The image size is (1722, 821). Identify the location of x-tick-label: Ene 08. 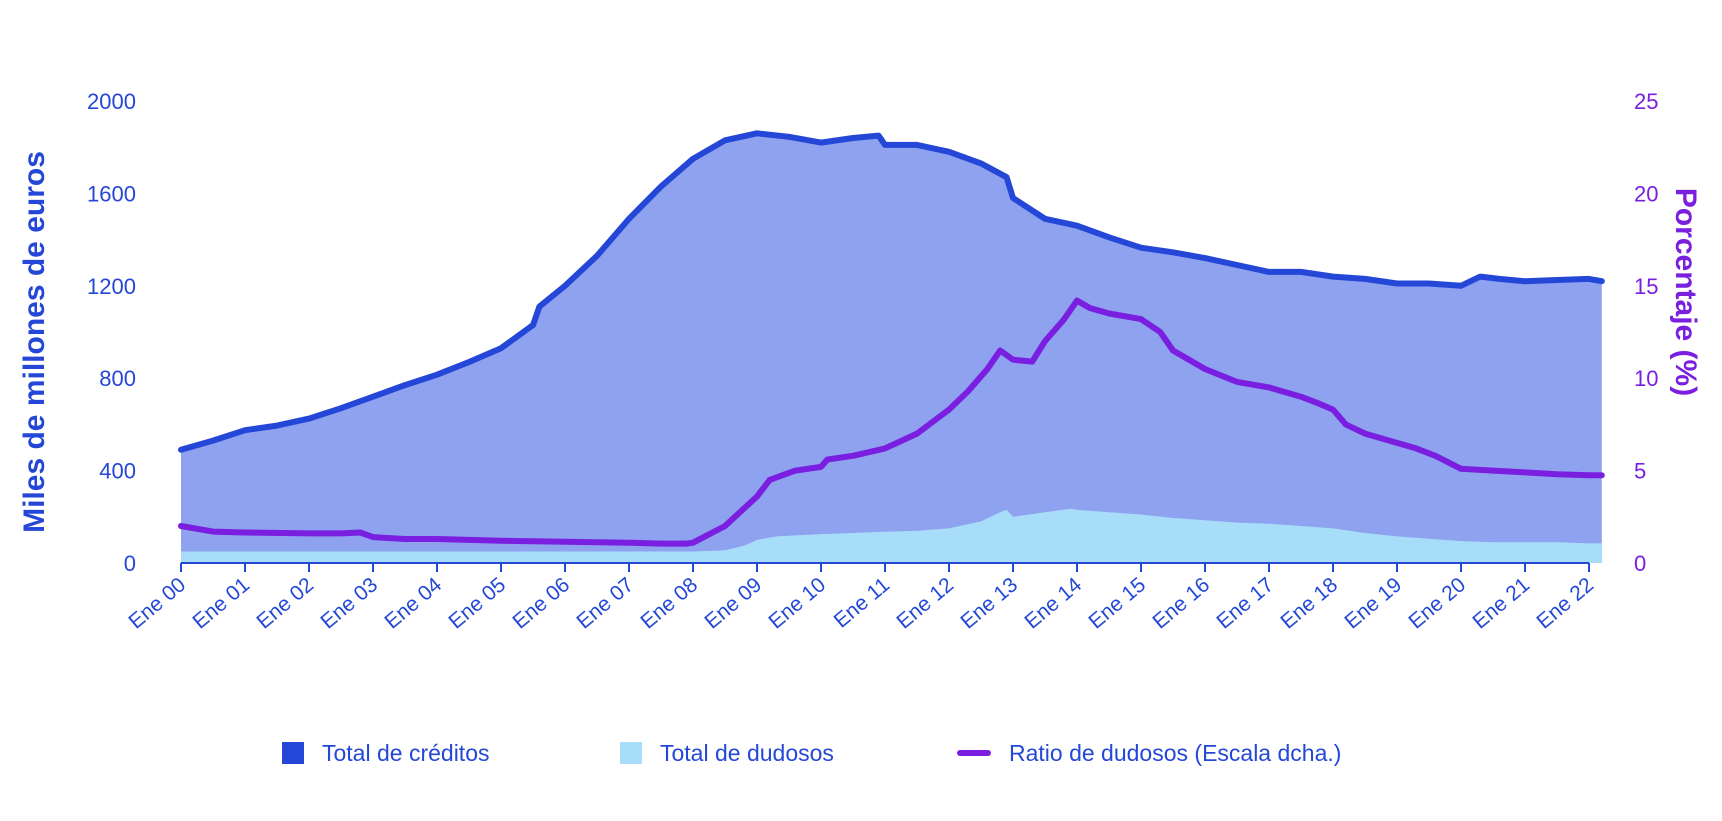
(669, 603).